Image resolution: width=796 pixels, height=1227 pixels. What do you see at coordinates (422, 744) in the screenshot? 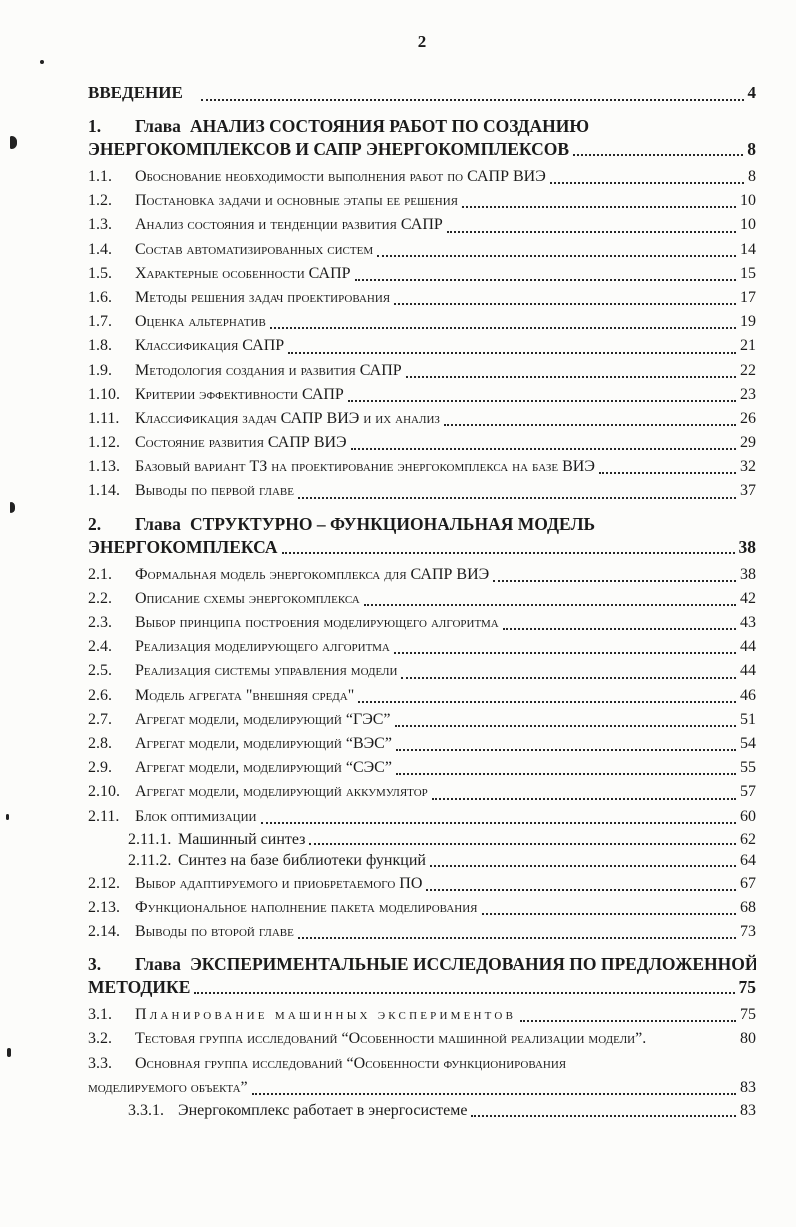
I see `toc-item: 2.8. Агрегат модели, моделирующий “ВЭС” 54` at bounding box center [422, 744].